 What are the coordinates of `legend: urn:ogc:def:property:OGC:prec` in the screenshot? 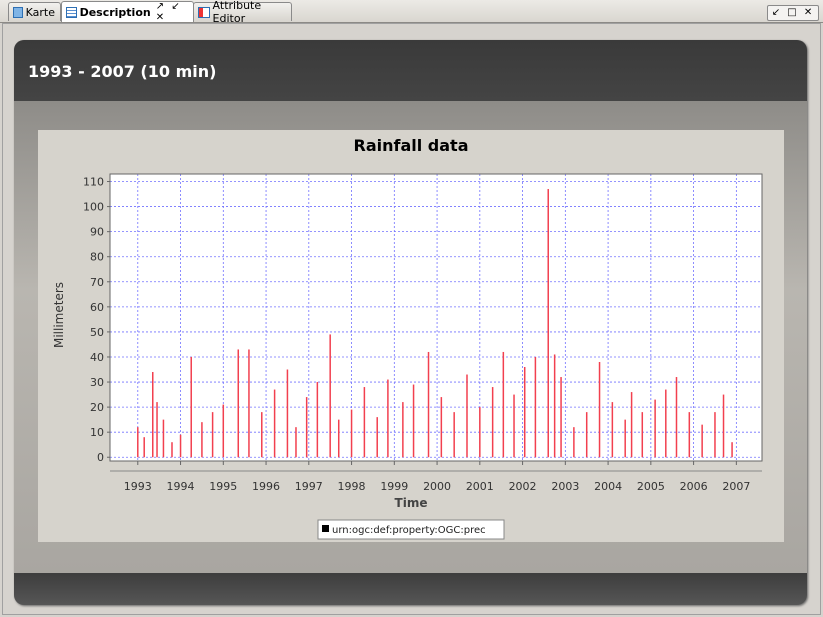 It's located at (411, 529).